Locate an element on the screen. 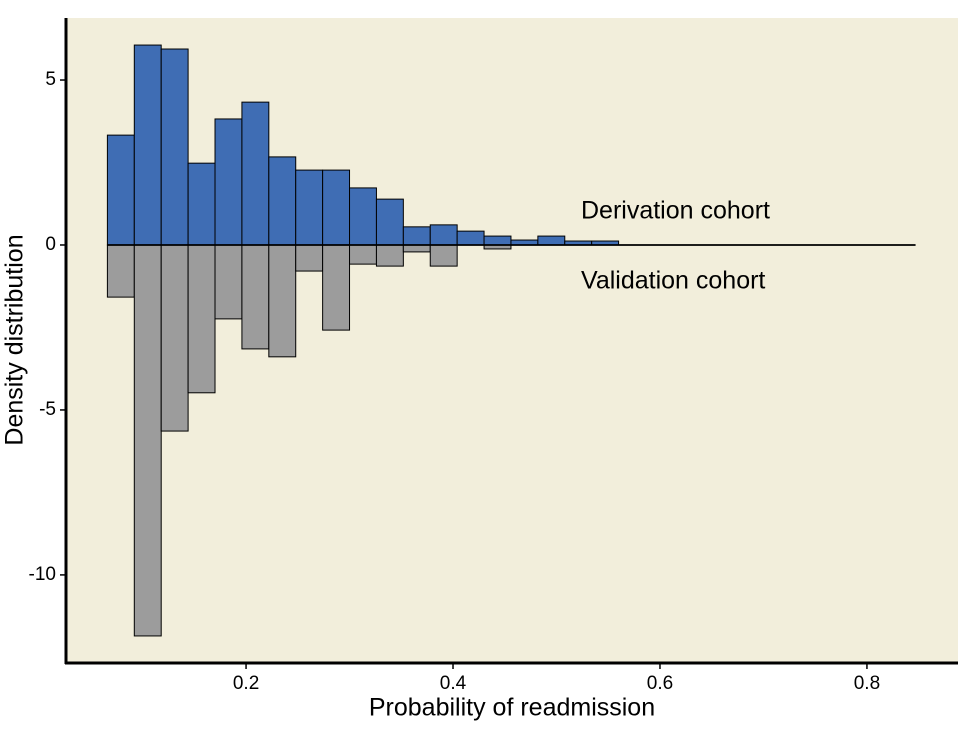 The height and width of the screenshot is (741, 958). series-label: Derivation cohort is located at coordinates (675, 211).